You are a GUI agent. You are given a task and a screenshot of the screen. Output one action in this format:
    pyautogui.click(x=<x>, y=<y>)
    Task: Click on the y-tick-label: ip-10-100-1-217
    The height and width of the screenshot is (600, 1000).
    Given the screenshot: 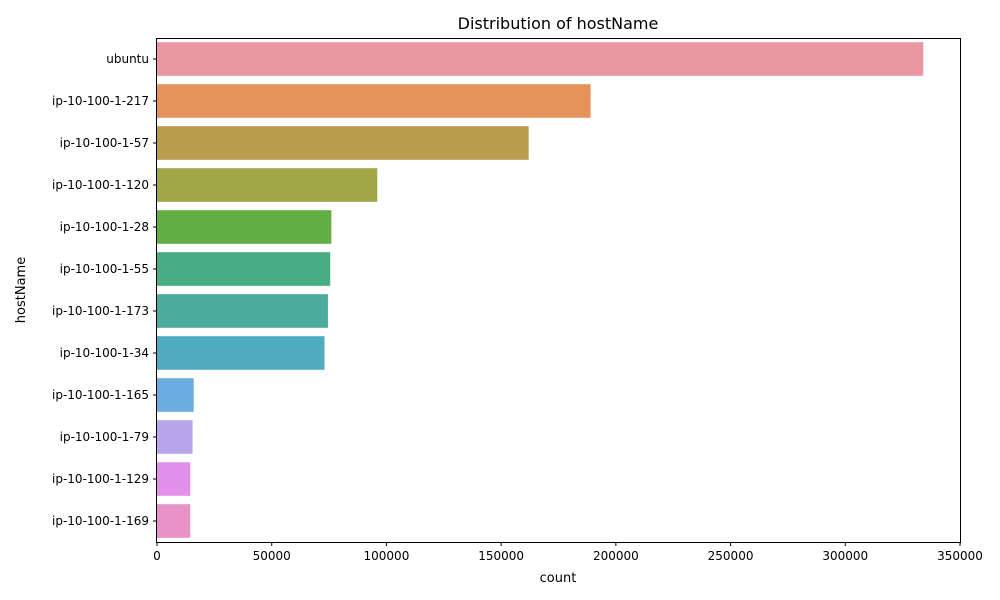 What is the action you would take?
    pyautogui.click(x=100, y=101)
    